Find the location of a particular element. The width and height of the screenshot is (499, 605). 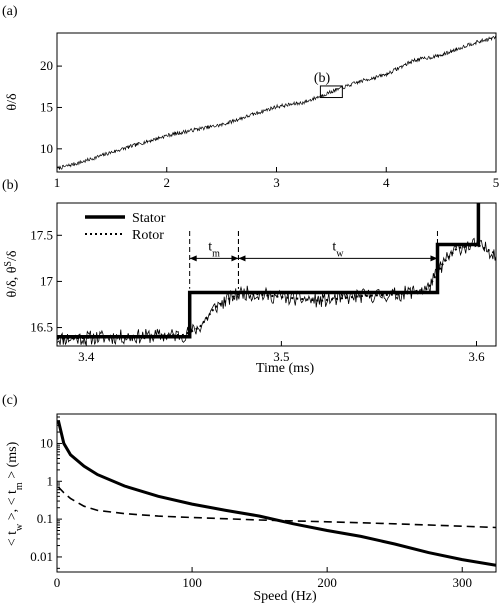

zoom-box-label: (b) is located at coordinates (322, 78).